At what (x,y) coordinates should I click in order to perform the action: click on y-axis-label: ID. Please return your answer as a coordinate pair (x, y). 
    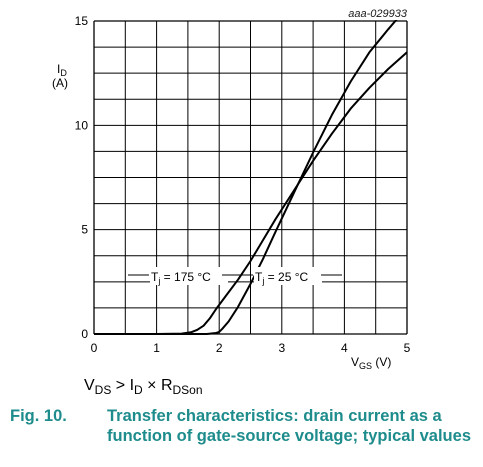
    Looking at the image, I should click on (62, 70).